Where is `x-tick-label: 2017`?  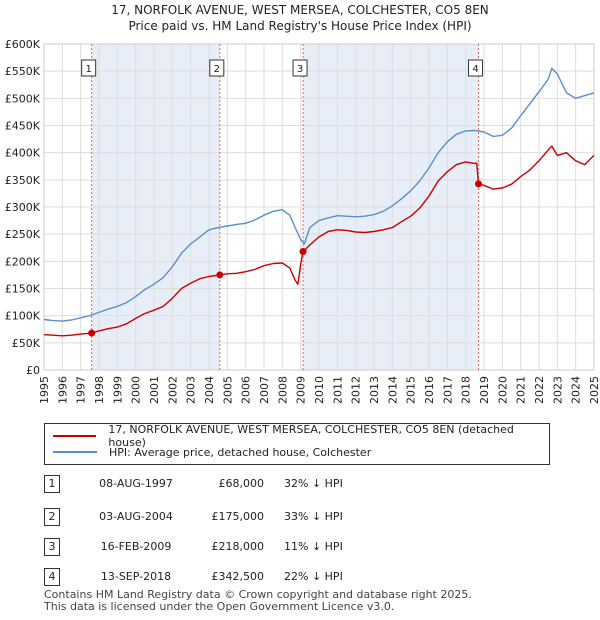
x-tick-label: 2017 is located at coordinates (447, 390).